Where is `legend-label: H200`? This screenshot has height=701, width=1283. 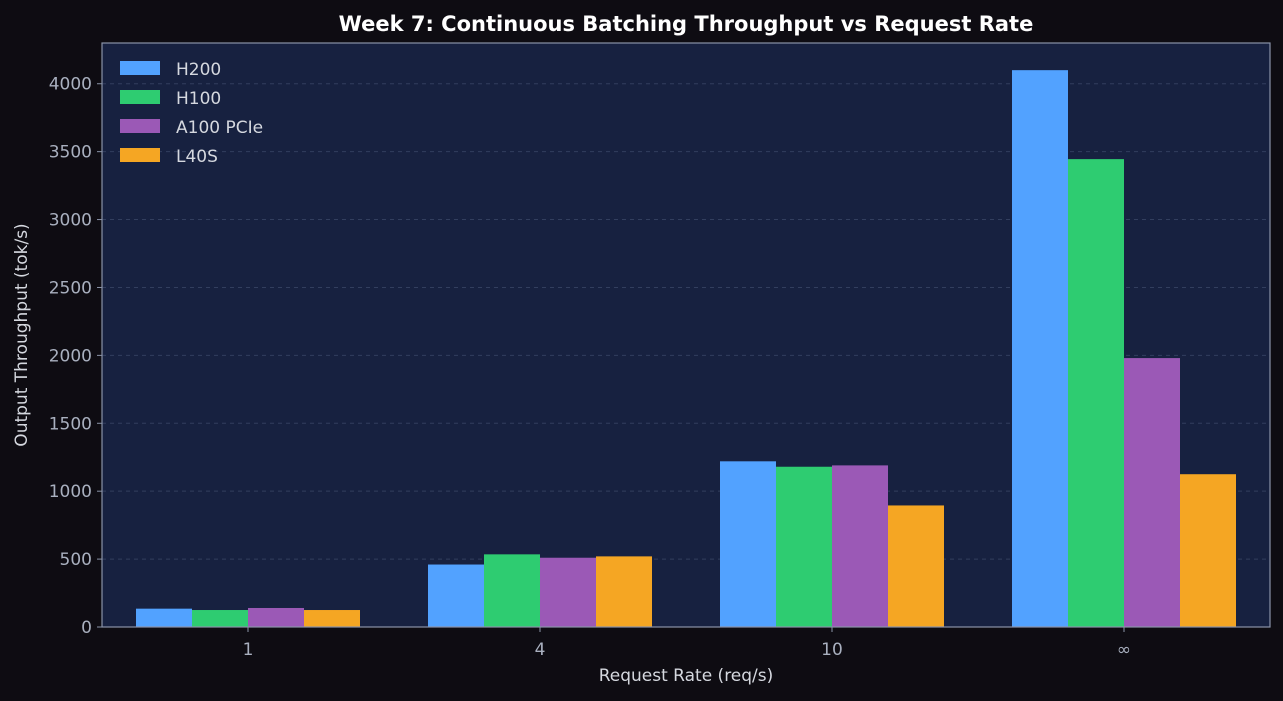
legend-label: H200 is located at coordinates (198, 70).